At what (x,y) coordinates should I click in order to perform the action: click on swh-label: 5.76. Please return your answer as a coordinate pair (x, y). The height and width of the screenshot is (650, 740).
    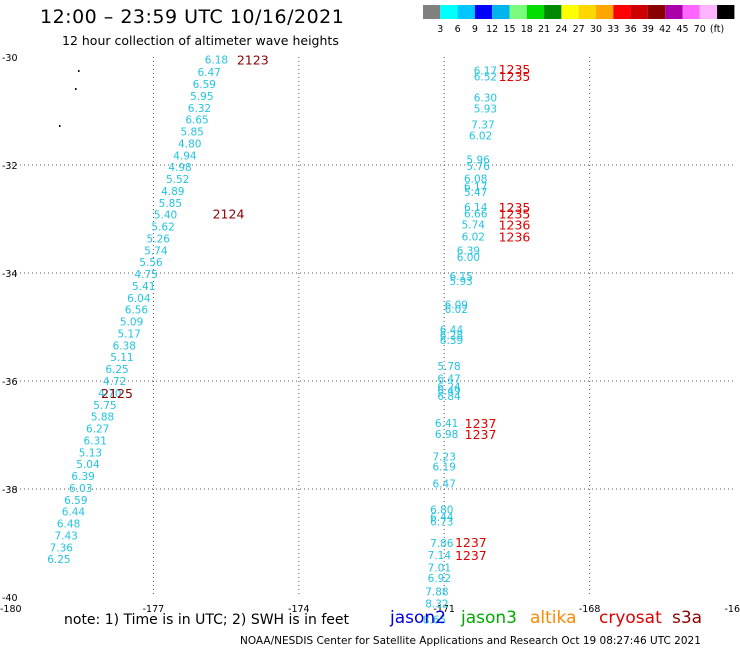
    Looking at the image, I should click on (478, 167).